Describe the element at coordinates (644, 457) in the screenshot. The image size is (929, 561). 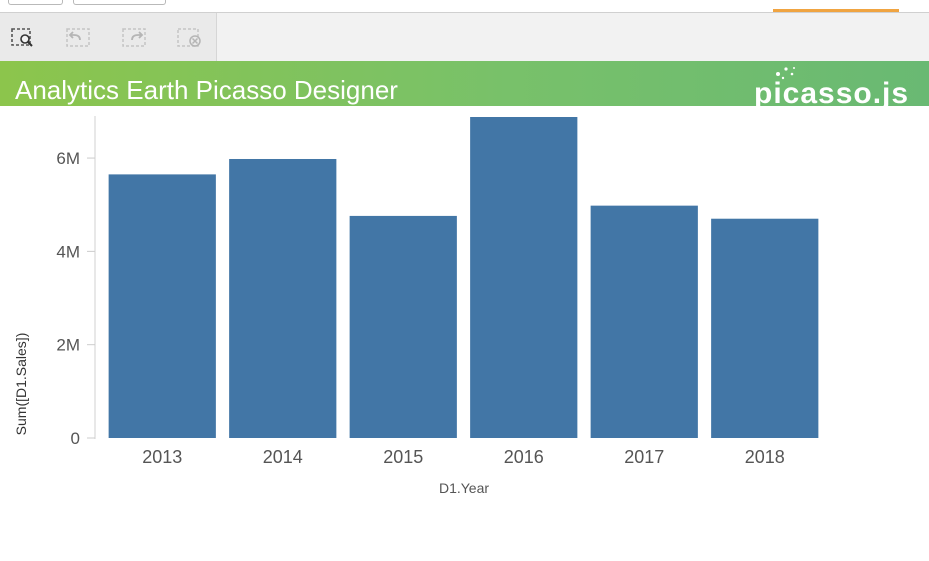
I see `x-tick-label: 2017` at that location.